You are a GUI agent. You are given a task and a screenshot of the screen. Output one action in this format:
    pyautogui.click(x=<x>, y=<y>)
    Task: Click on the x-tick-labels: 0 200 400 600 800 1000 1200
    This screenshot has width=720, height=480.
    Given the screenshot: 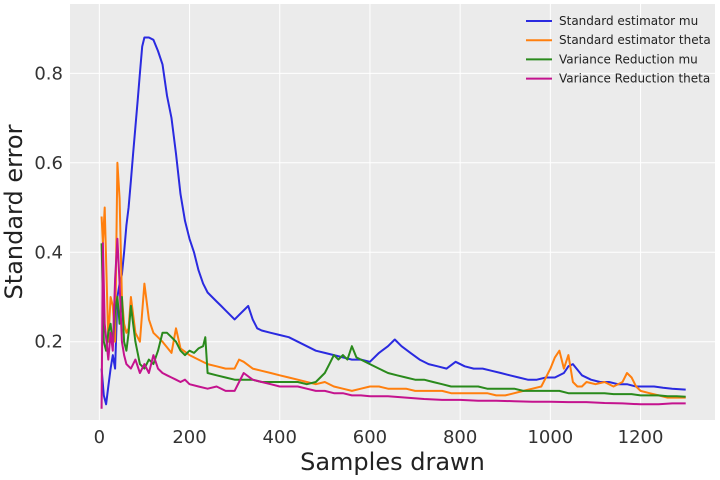 What is the action you would take?
    pyautogui.click(x=379, y=437)
    